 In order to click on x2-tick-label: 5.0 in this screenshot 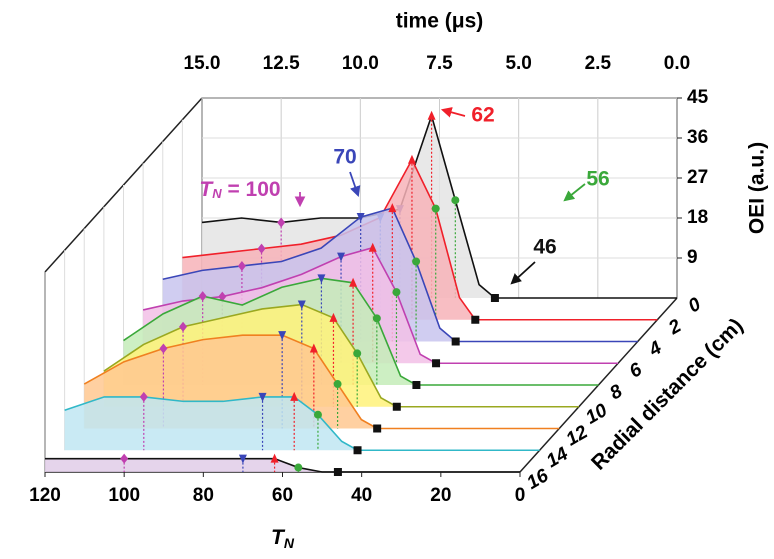, I will do `click(518, 63)`.